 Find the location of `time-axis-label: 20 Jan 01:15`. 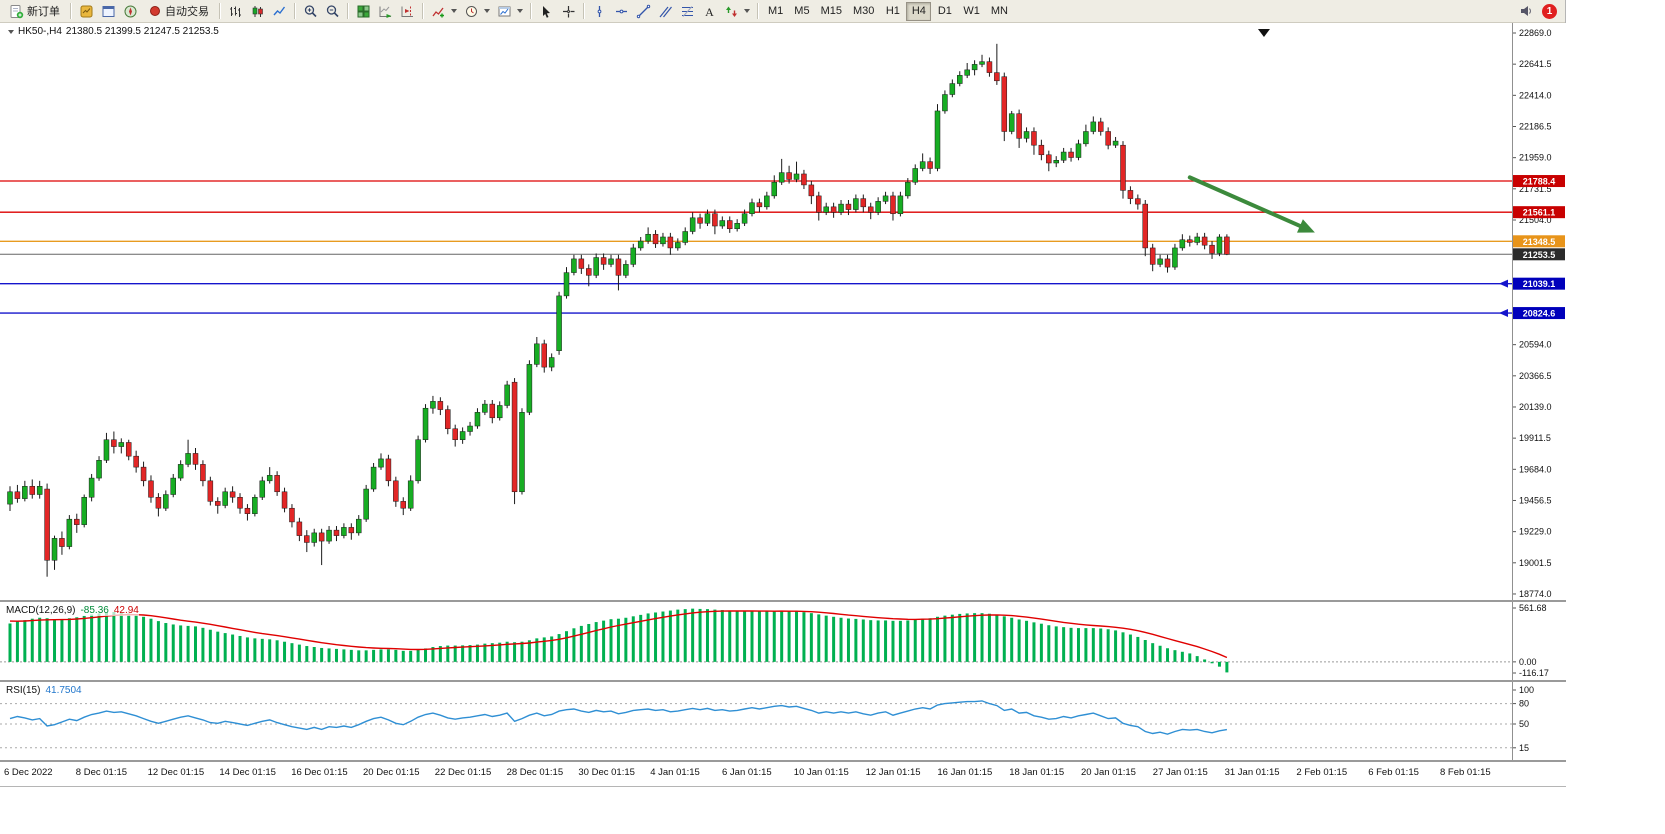

time-axis-label: 20 Jan 01:15 is located at coordinates (1108, 772).